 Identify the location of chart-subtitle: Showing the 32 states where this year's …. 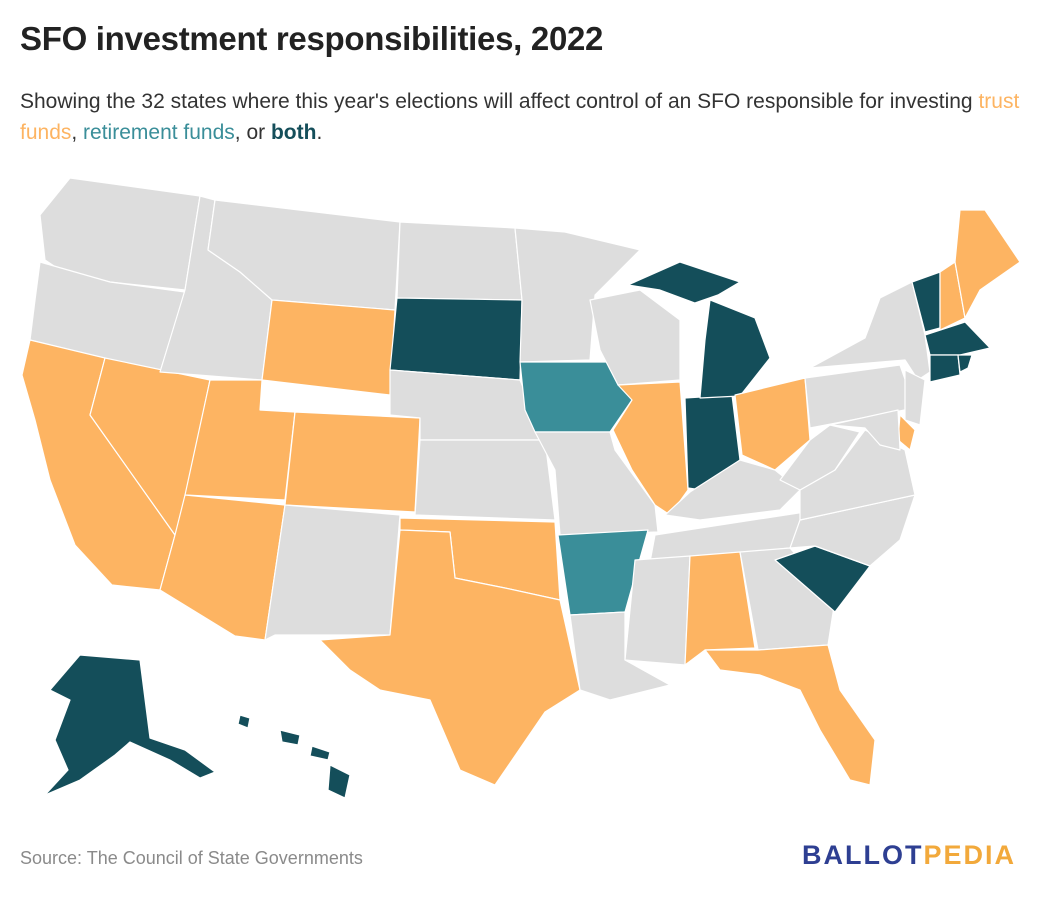
(520, 117).